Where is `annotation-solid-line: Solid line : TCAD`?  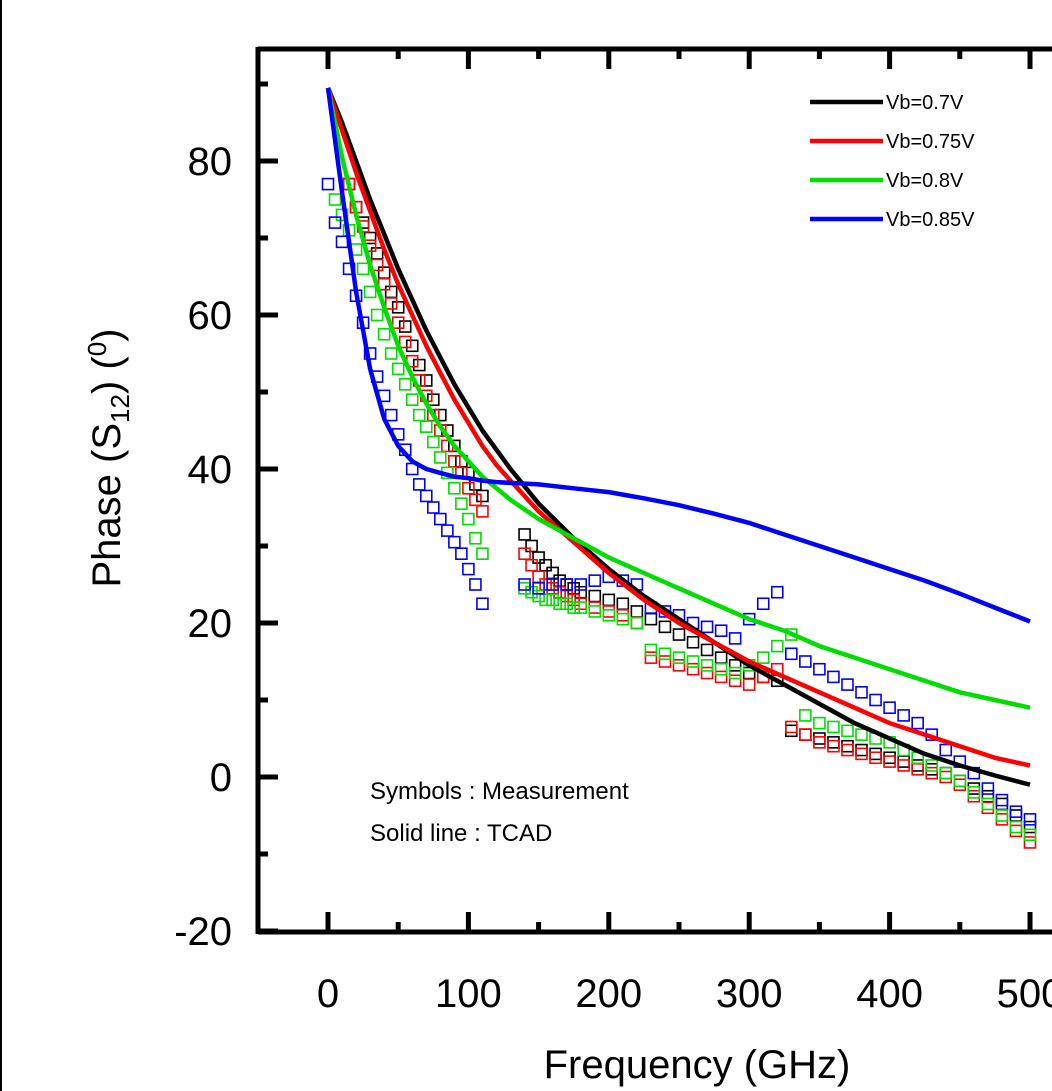 annotation-solid-line: Solid line : TCAD is located at coordinates (461, 833).